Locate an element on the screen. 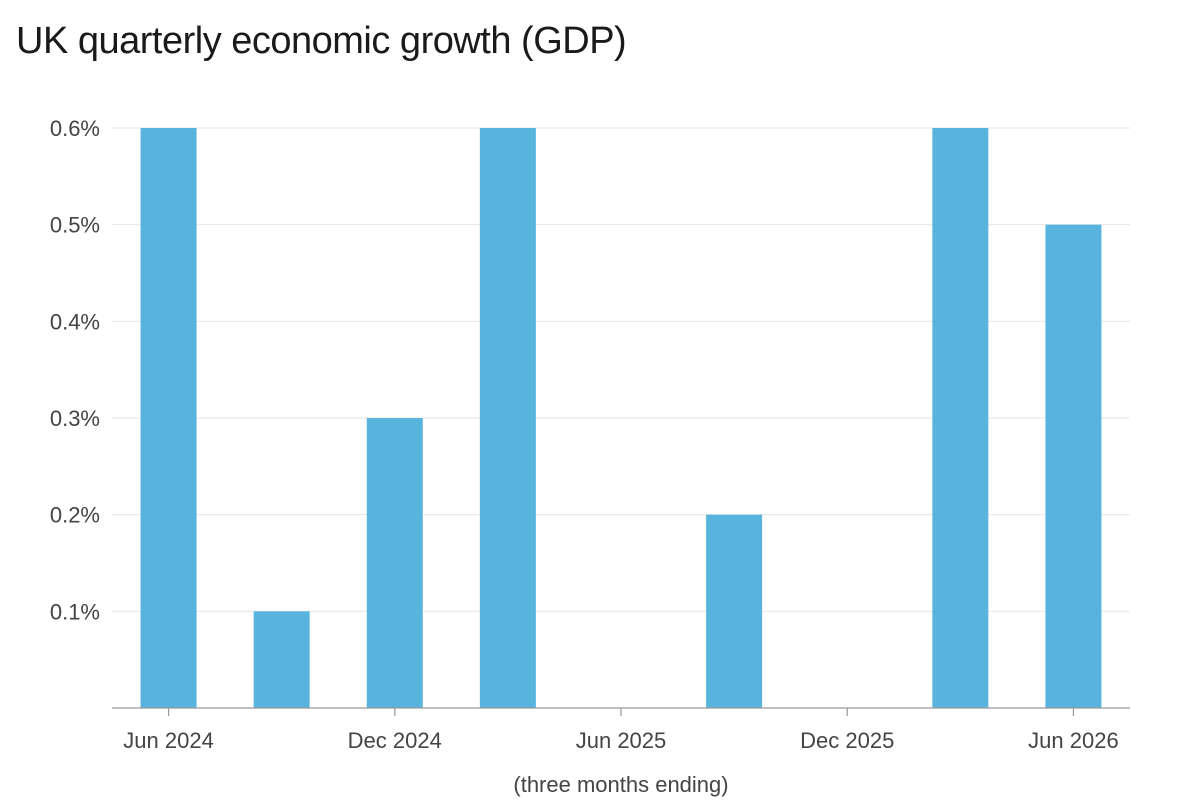 This screenshot has height=800, width=1200. x-axis-ticks: Jun 2024 Dec 2024 Jun 2025 Dec 2025 Jun 2026 is located at coordinates (621, 730).